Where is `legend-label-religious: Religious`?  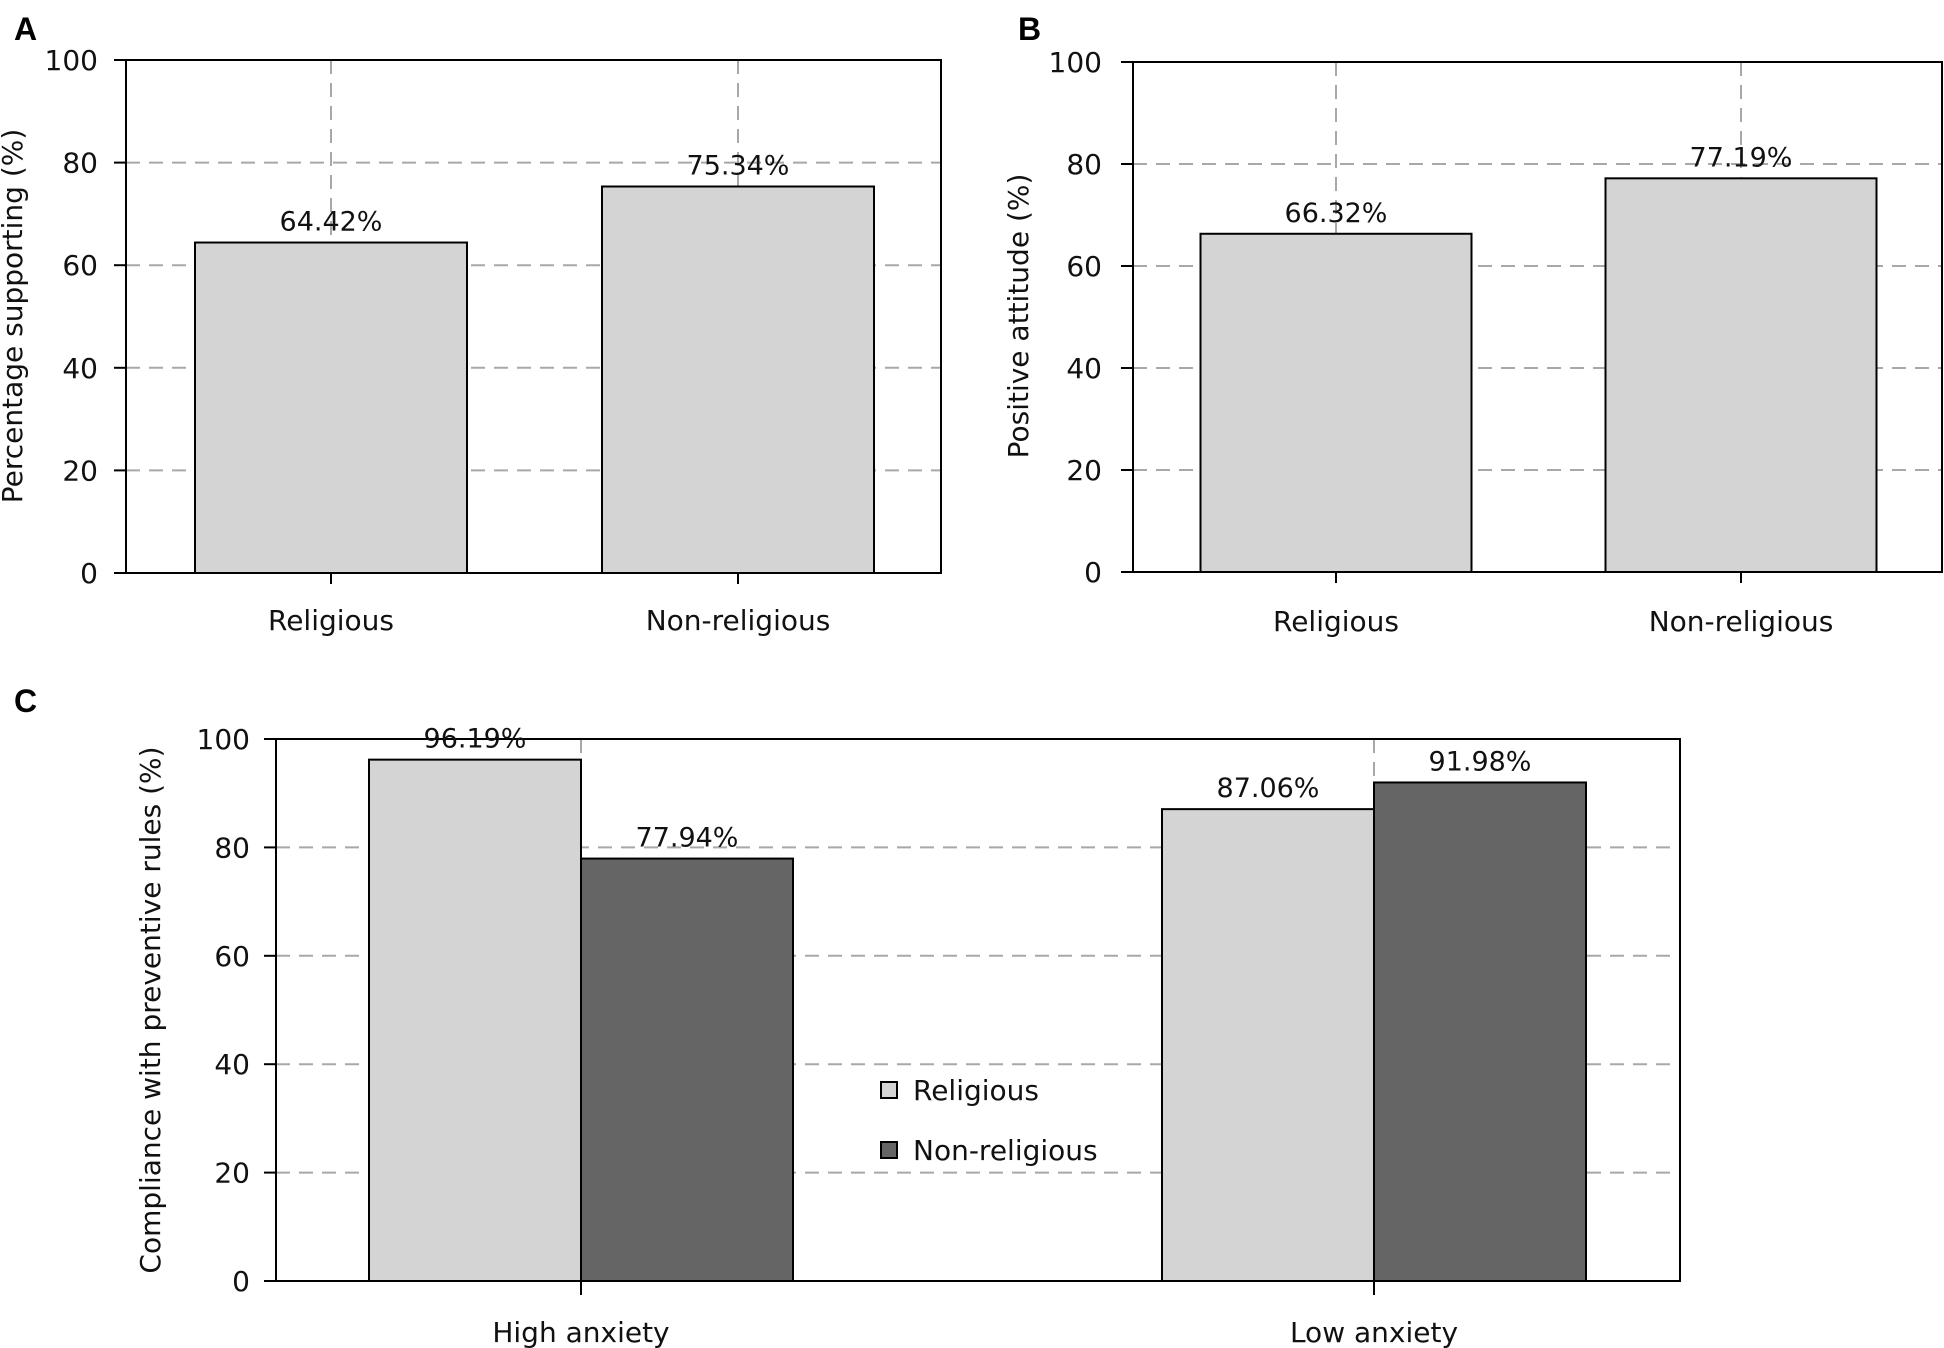 legend-label-religious: Religious is located at coordinates (976, 1090).